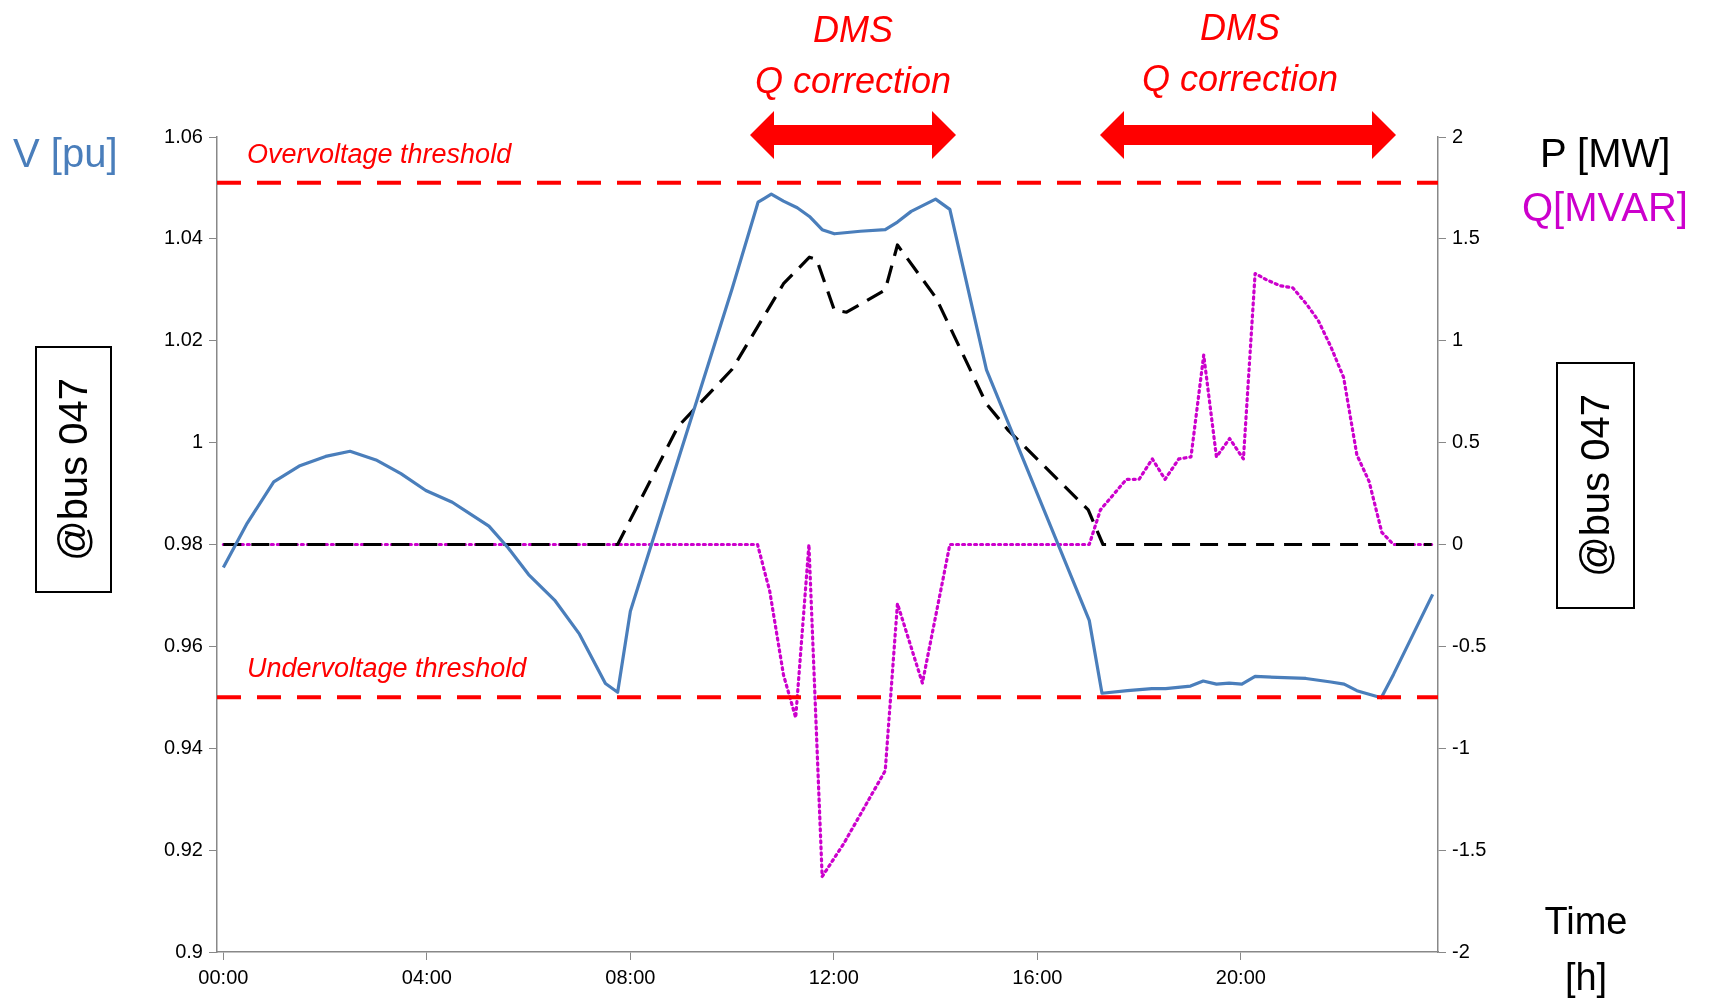 This screenshot has height=999, width=1721. What do you see at coordinates (1461, 950) in the screenshot?
I see `y2-tick-label: -2` at bounding box center [1461, 950].